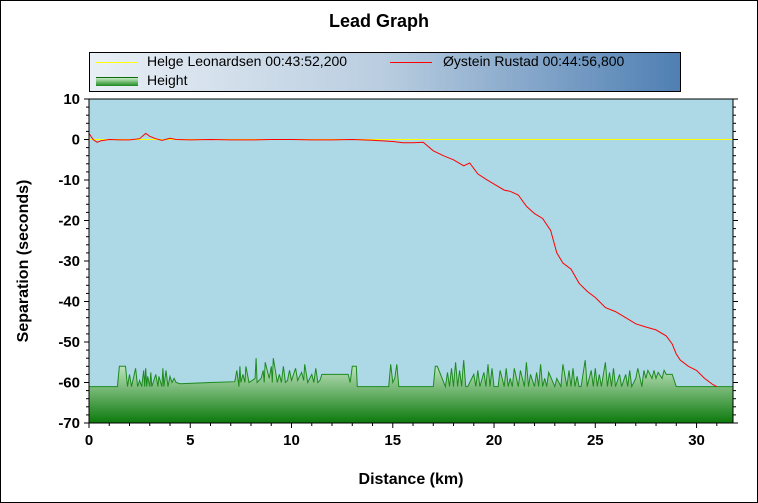 The image size is (758, 503). Describe the element at coordinates (69, 342) in the screenshot. I see `y-tick-label: -50` at that location.